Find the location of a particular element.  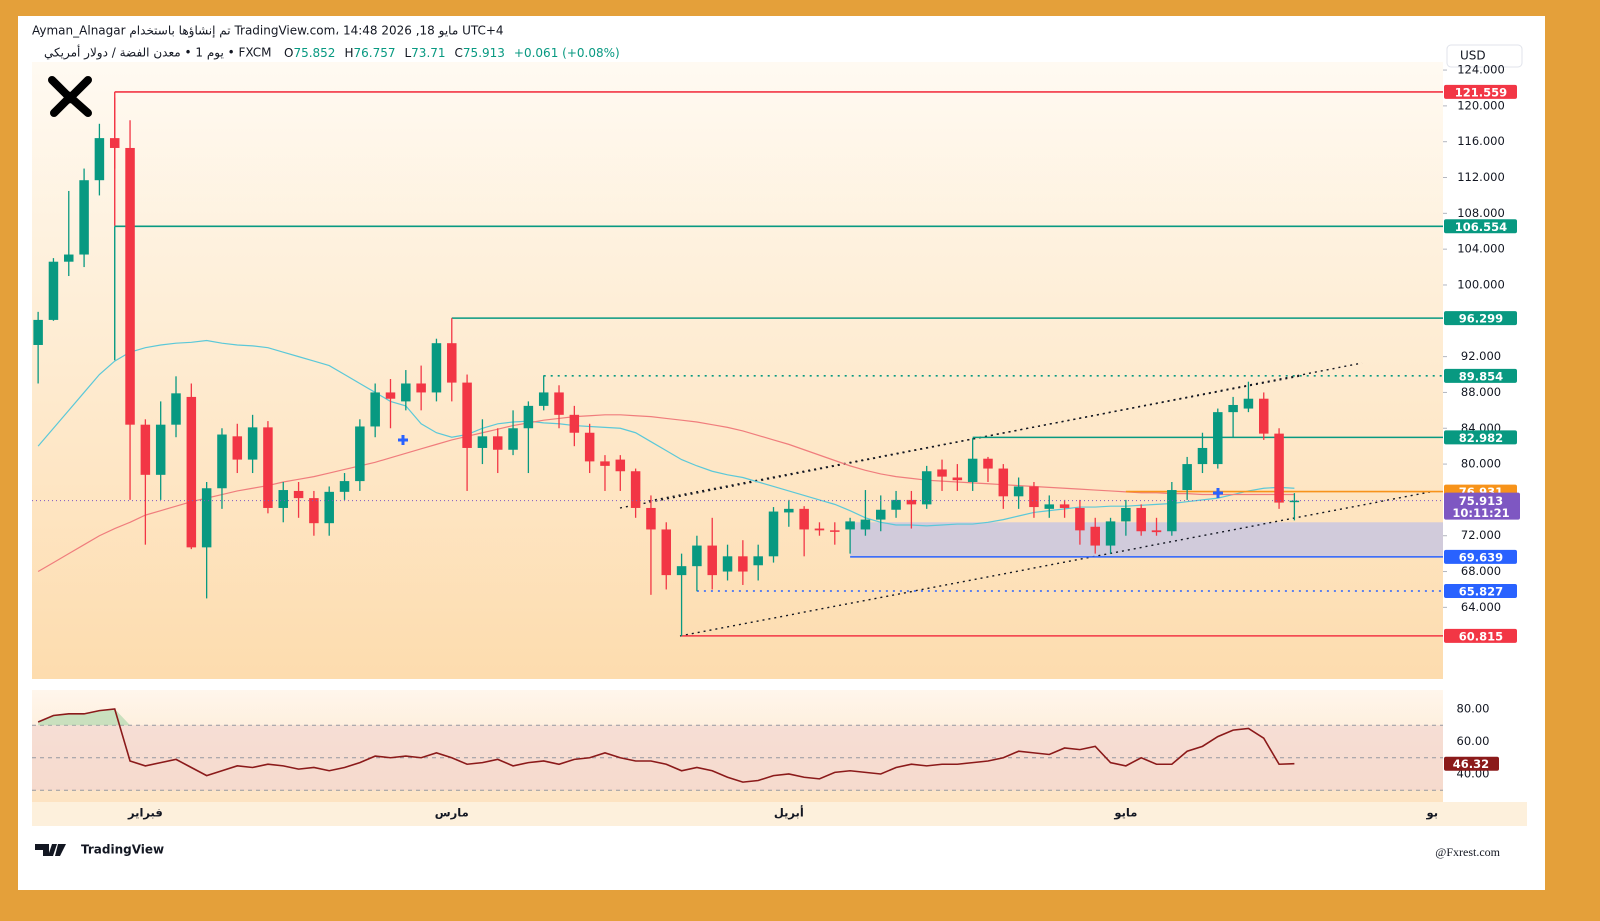

y-tick-label: 64.000 is located at coordinates (1481, 607).